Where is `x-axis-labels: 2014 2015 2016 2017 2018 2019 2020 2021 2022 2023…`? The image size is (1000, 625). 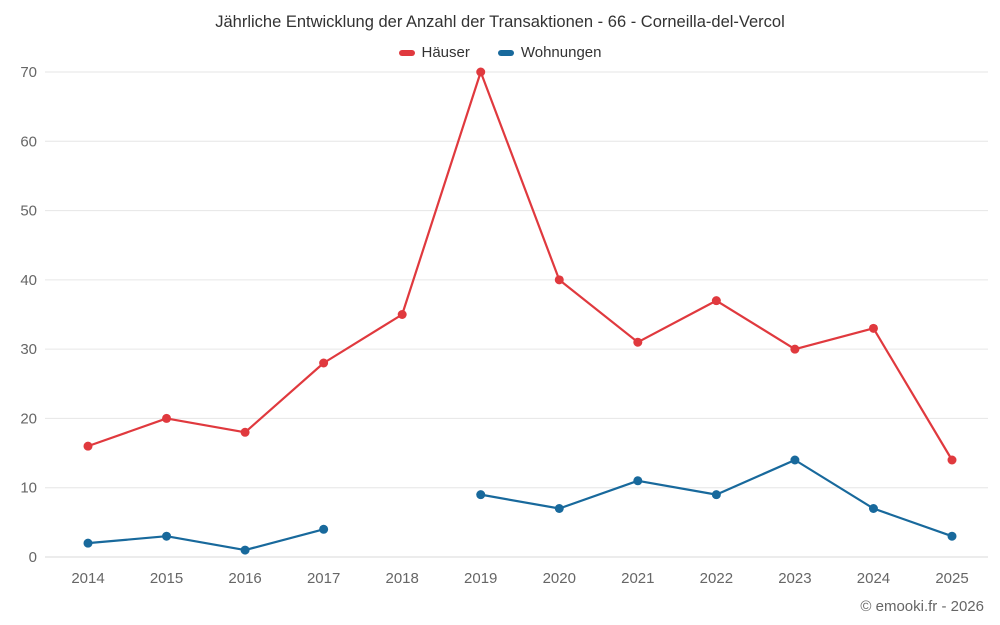
x-axis-labels: 2014 2015 2016 2017 2018 2019 2020 2021 2022 2023… is located at coordinates (519, 578).